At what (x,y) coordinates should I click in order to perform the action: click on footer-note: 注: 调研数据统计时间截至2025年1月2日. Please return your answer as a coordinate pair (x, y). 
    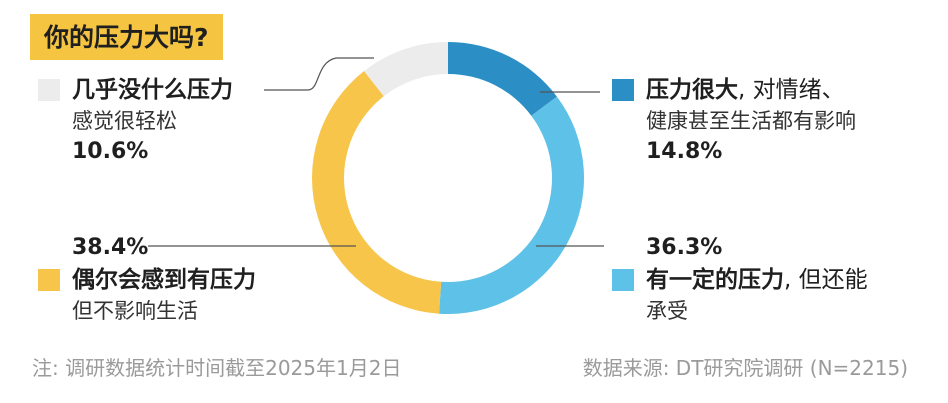
    Looking at the image, I should click on (217, 368).